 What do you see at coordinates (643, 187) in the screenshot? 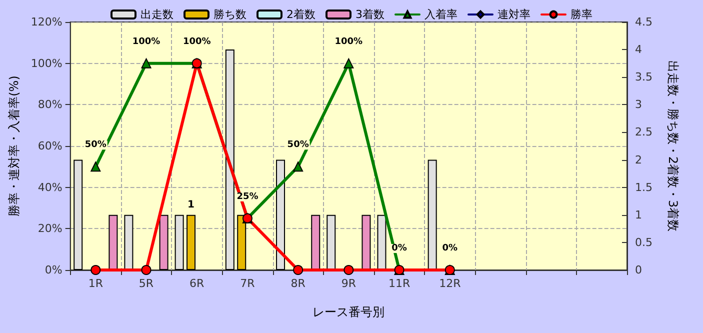
I see `y2-tick-label: 1.5` at bounding box center [643, 187].